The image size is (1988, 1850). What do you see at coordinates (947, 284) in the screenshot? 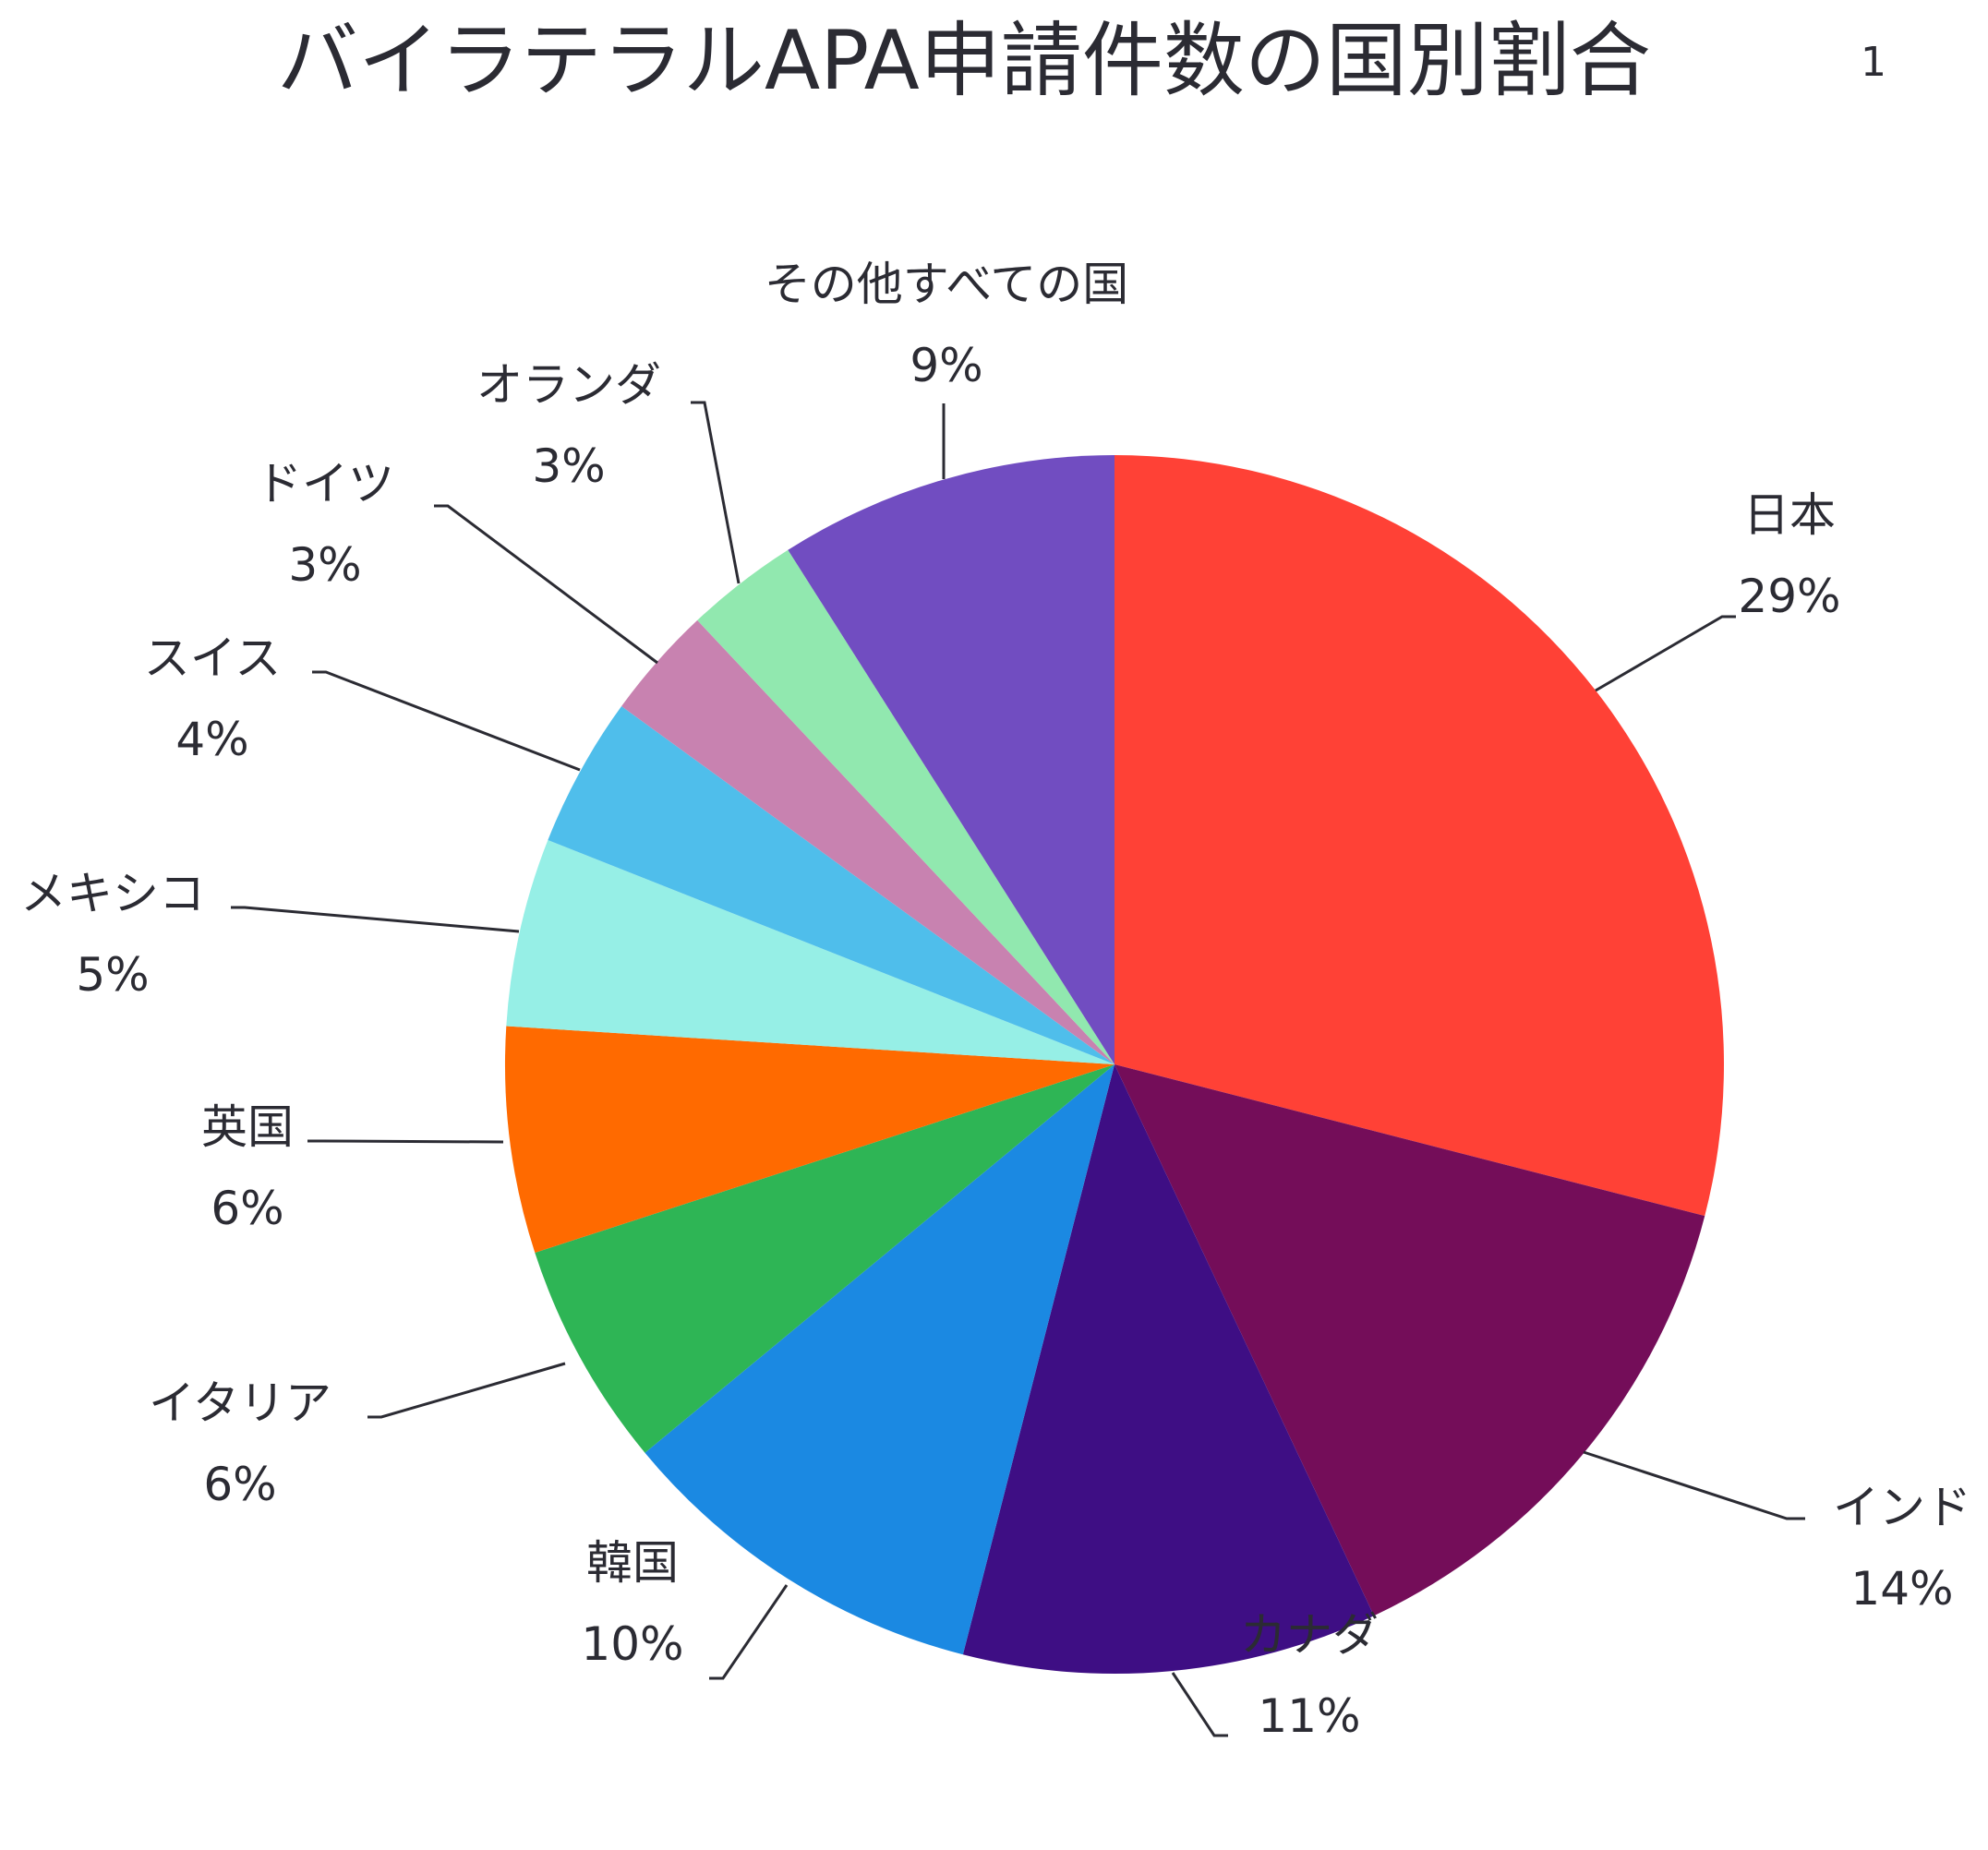
I see `slice-label-name: その他すべての国` at bounding box center [947, 284].